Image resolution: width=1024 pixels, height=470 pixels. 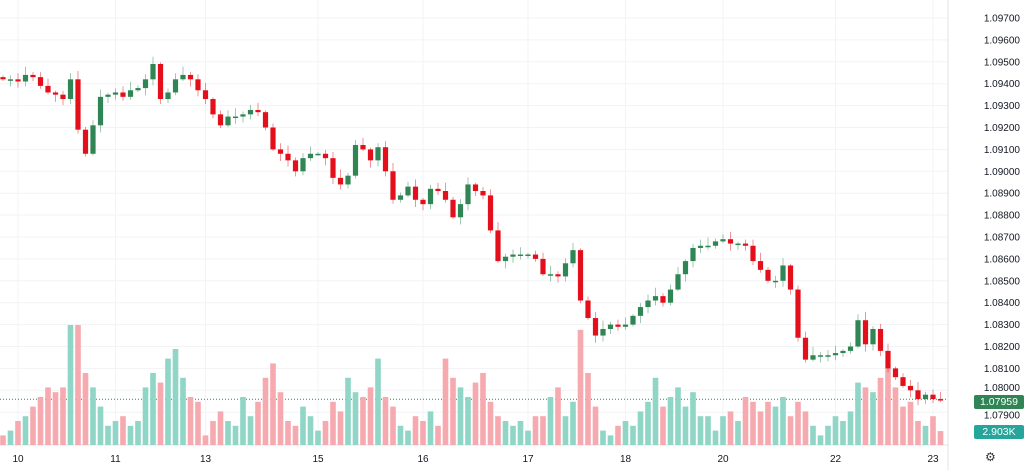 I want to click on x-tick-label: 17, so click(x=528, y=459).